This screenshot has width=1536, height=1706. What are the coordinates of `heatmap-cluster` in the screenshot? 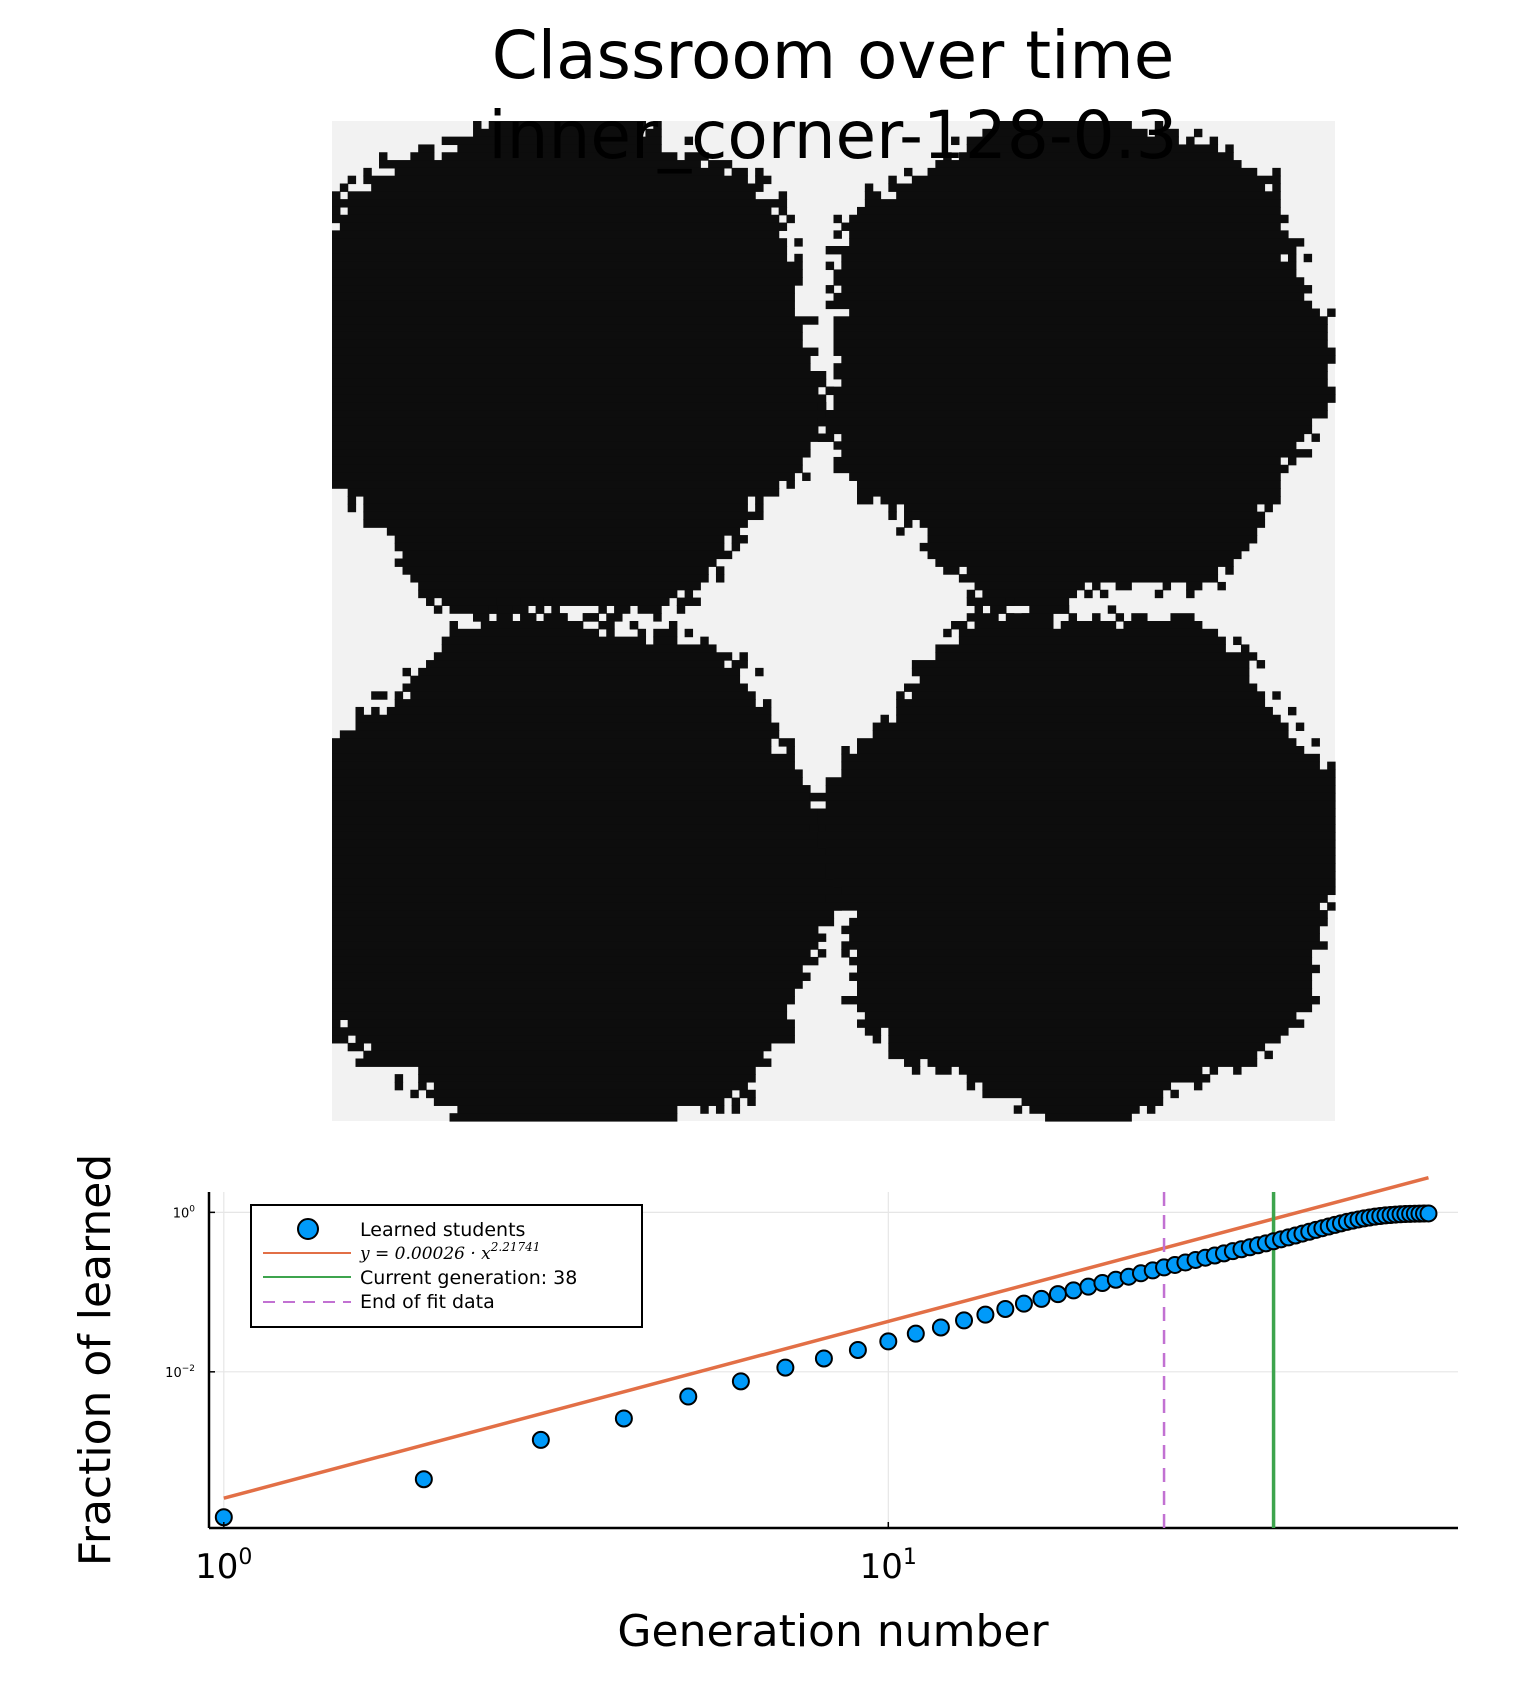 It's located at (595, 859).